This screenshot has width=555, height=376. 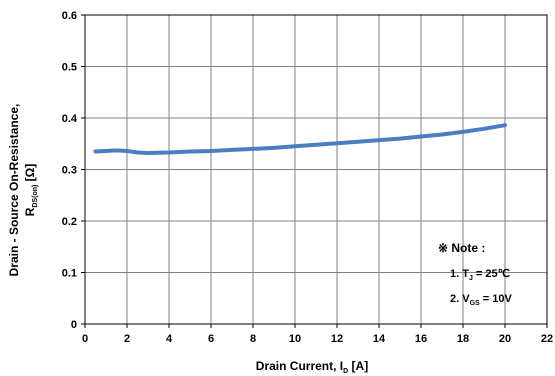 What do you see at coordinates (31, 190) in the screenshot?
I see `y-axis-title-line2: RDS(on) [Ω]` at bounding box center [31, 190].